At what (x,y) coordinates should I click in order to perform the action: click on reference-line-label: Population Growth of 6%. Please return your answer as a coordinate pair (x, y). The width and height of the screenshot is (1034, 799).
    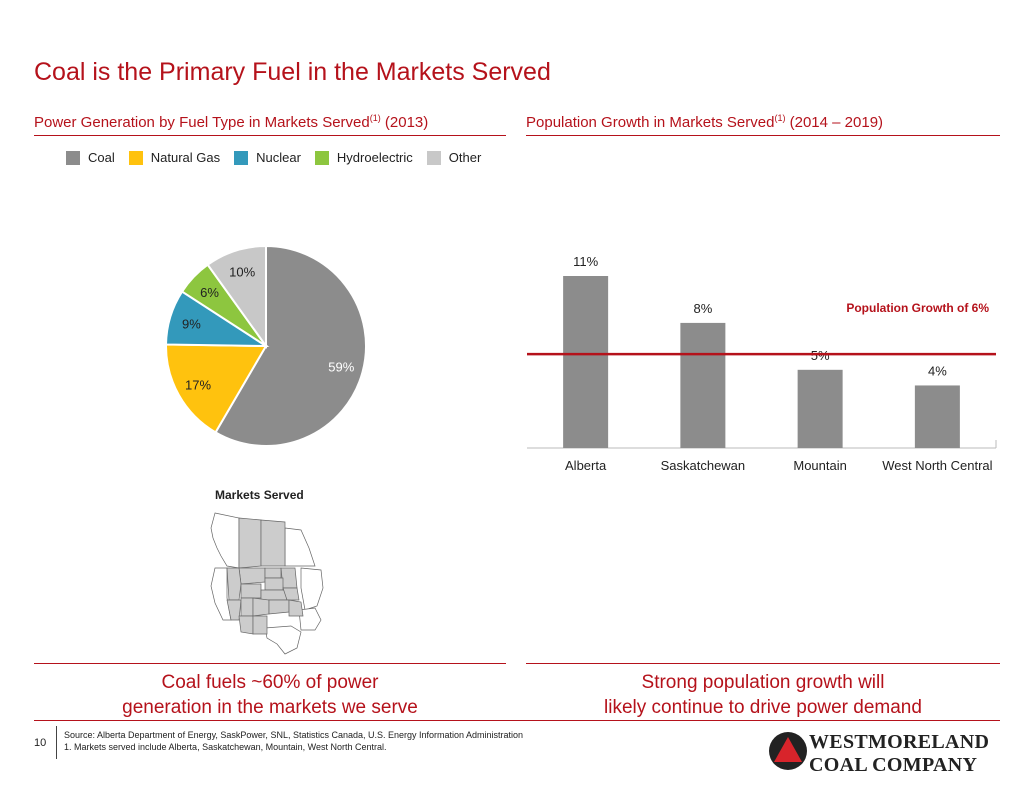
    Looking at the image, I should click on (917, 308).